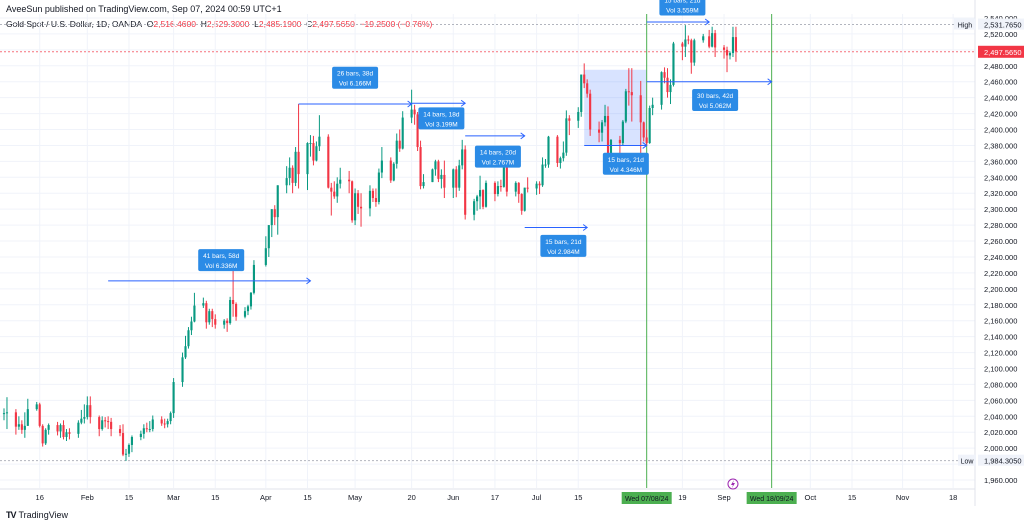 This screenshot has width=1024, height=524. I want to click on footer-brand: TV TradingView, so click(37, 515).